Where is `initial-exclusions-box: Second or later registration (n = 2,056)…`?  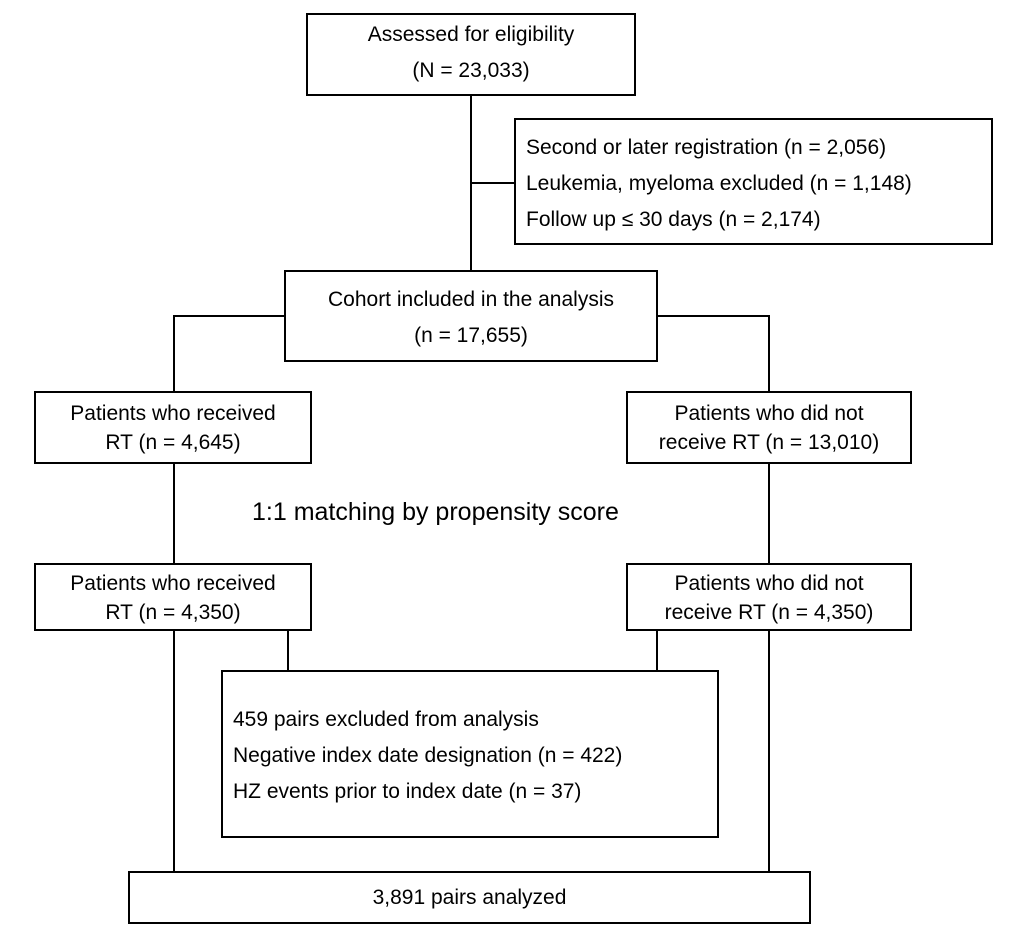 initial-exclusions-box: Second or later registration (n = 2,056)… is located at coordinates (753, 181).